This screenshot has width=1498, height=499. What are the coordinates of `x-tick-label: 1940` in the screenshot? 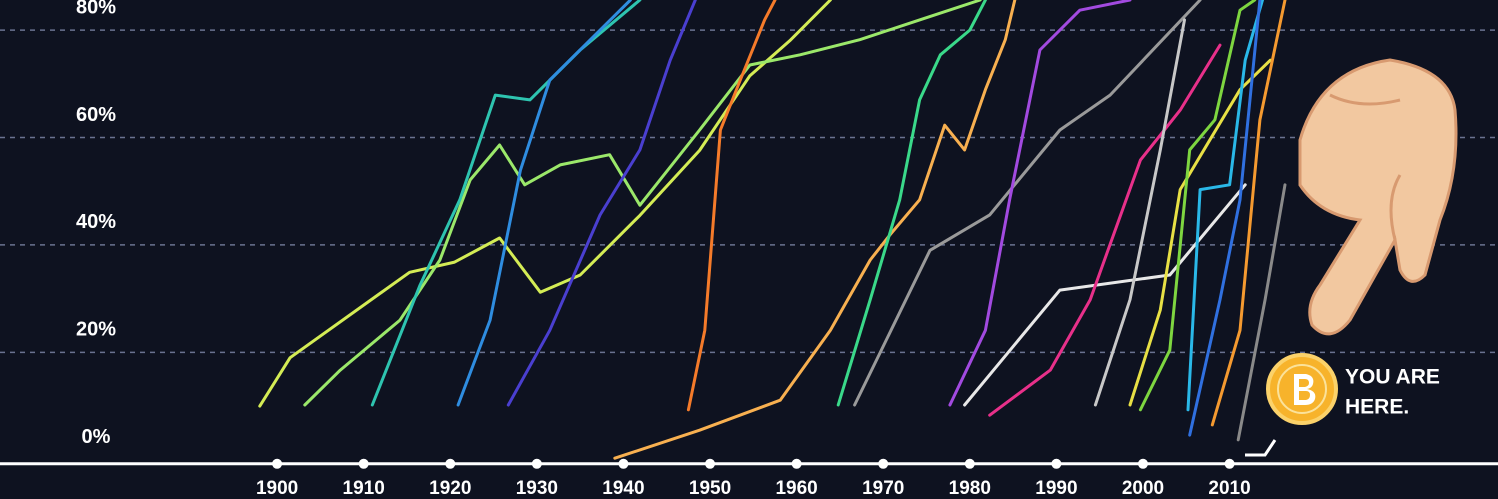 It's located at (623, 488).